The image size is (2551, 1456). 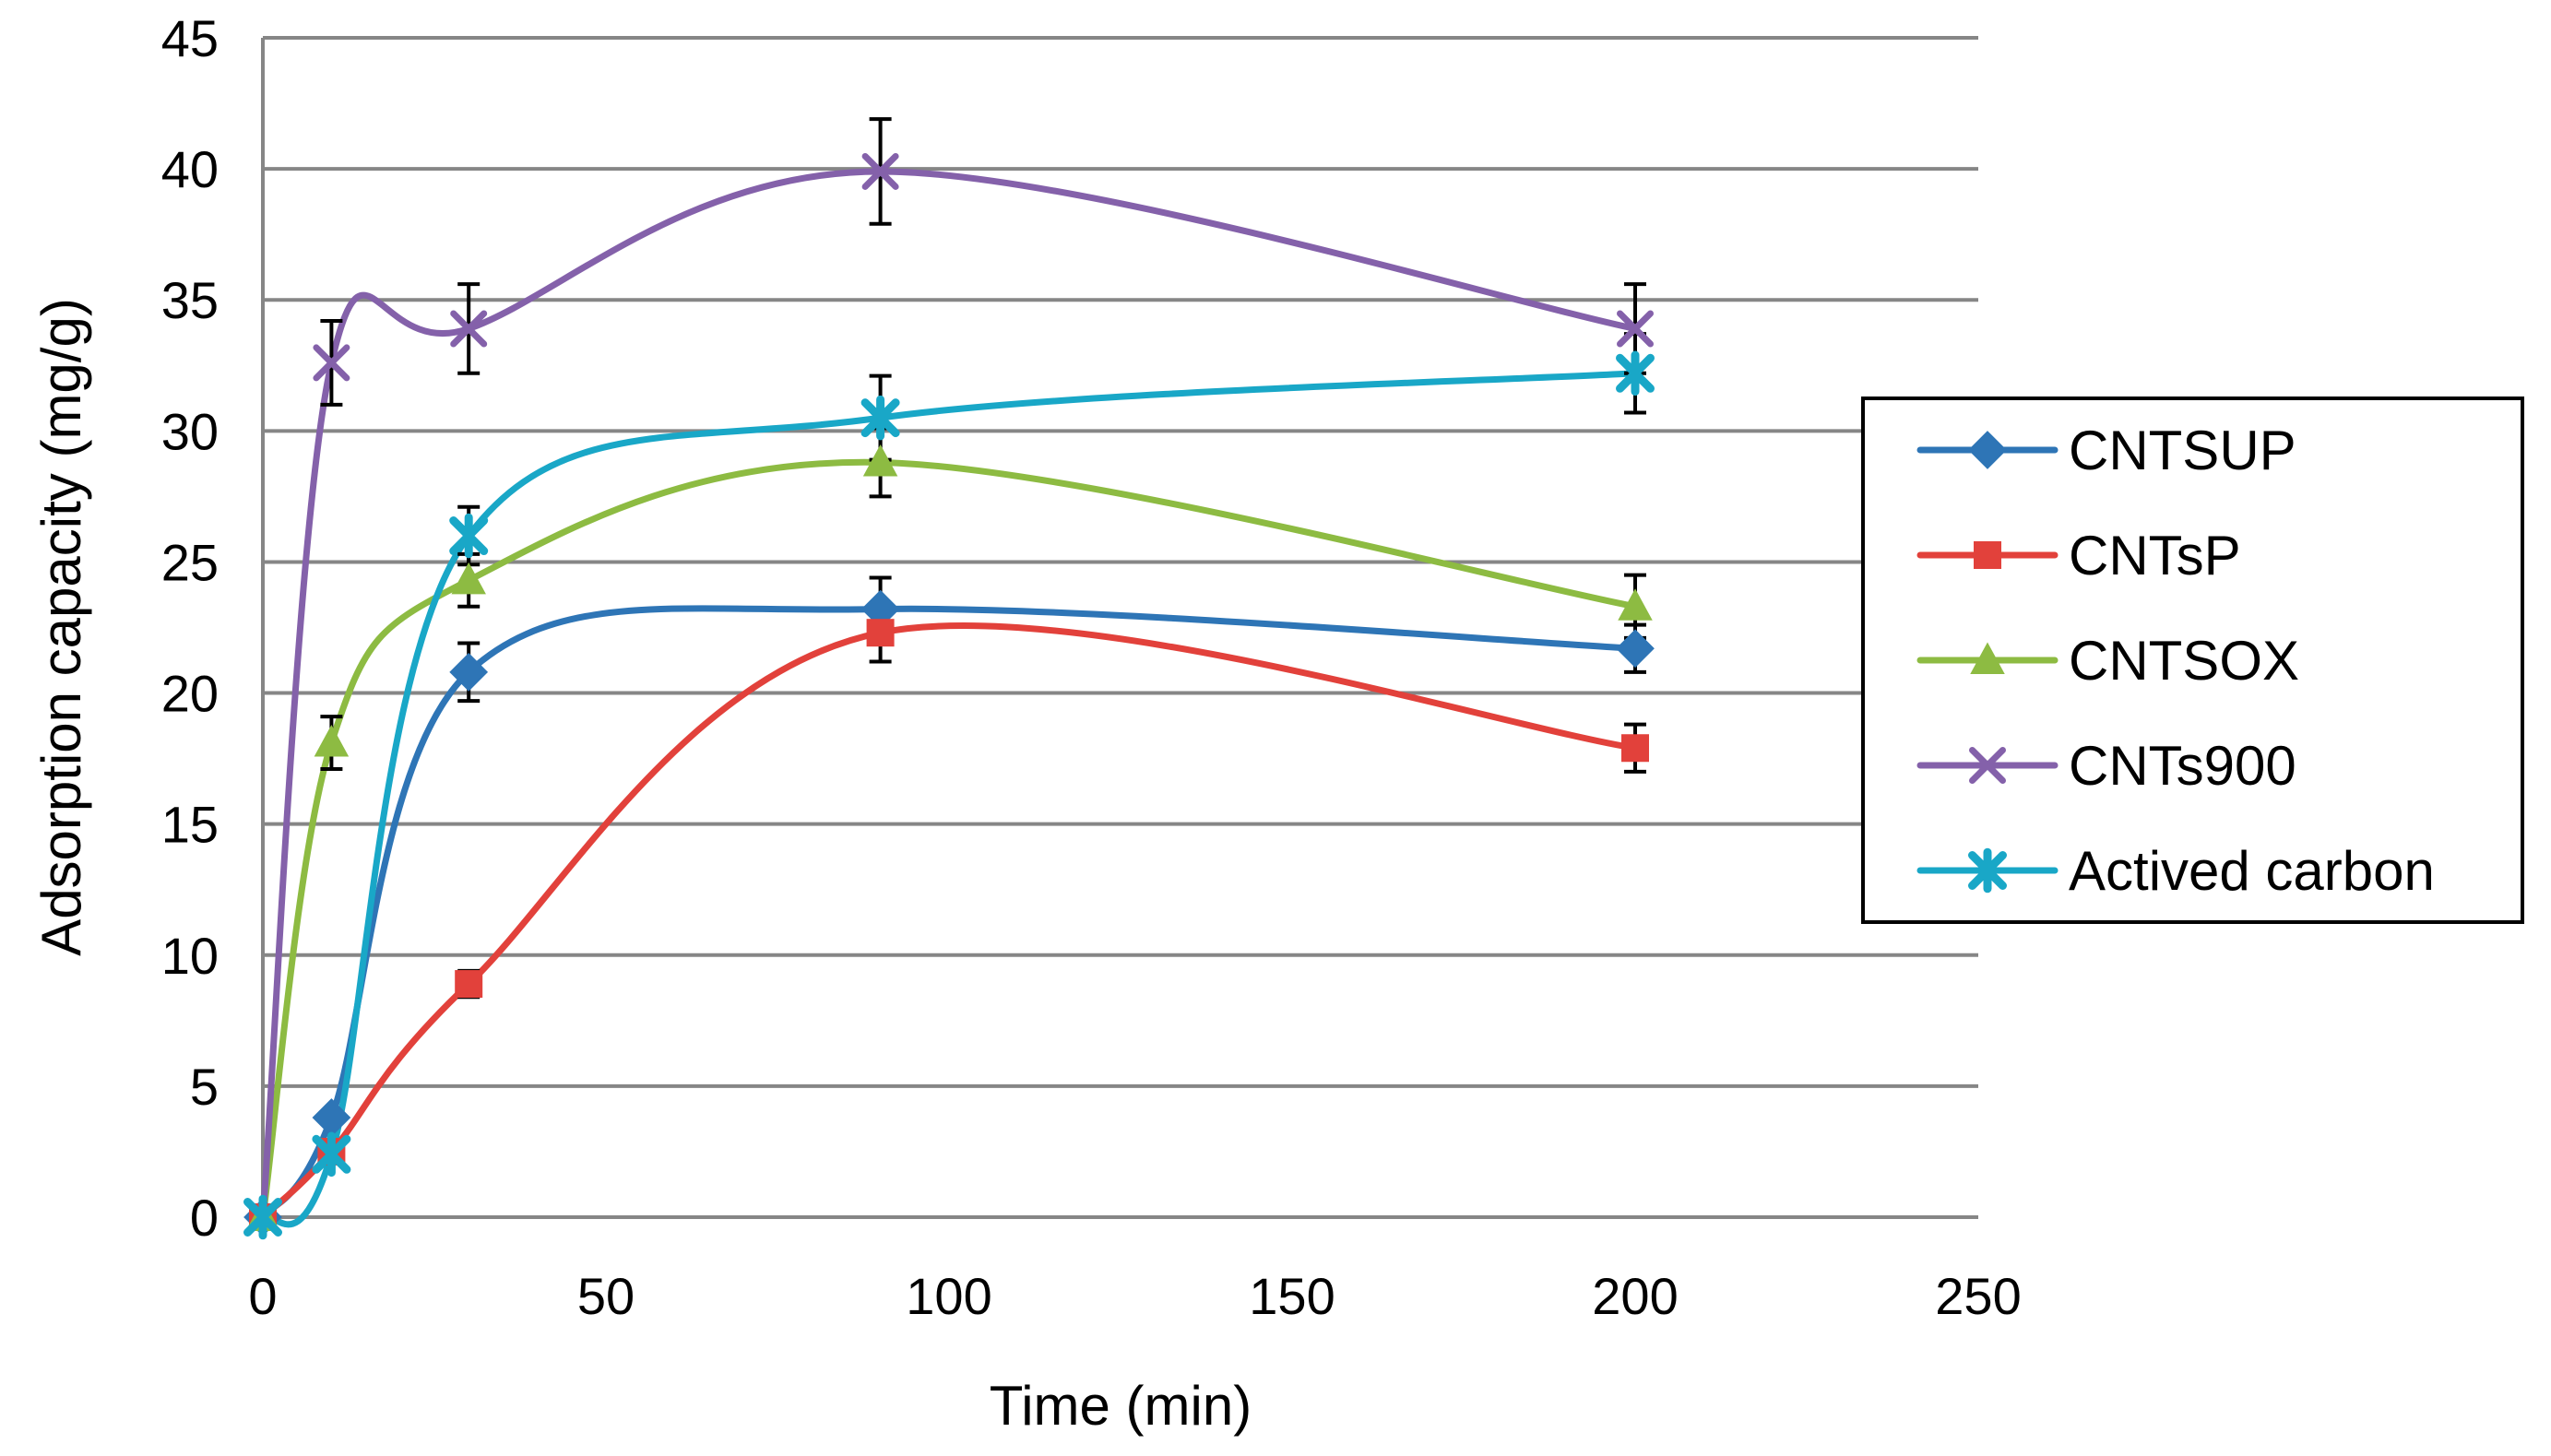 I want to click on y-axis-title: Adsorption capacity (mg/g), so click(x=61, y=627).